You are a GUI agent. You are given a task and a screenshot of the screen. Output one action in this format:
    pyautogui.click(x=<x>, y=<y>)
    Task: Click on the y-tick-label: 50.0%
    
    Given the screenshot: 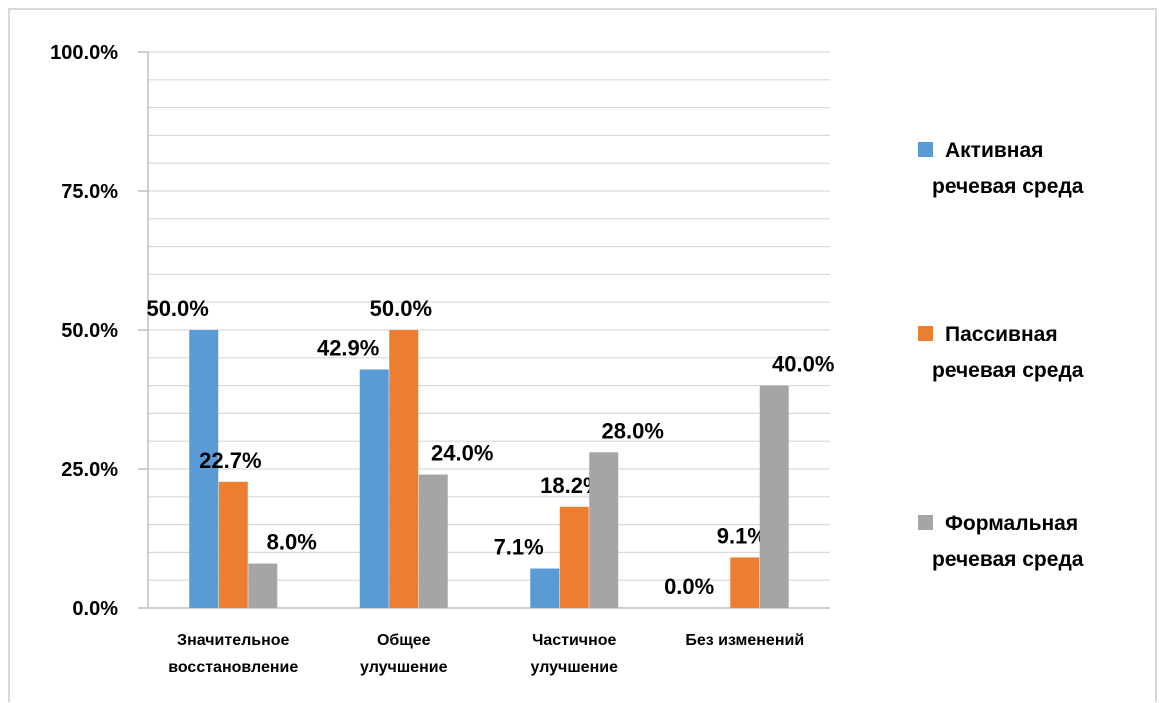 What is the action you would take?
    pyautogui.click(x=89, y=331)
    